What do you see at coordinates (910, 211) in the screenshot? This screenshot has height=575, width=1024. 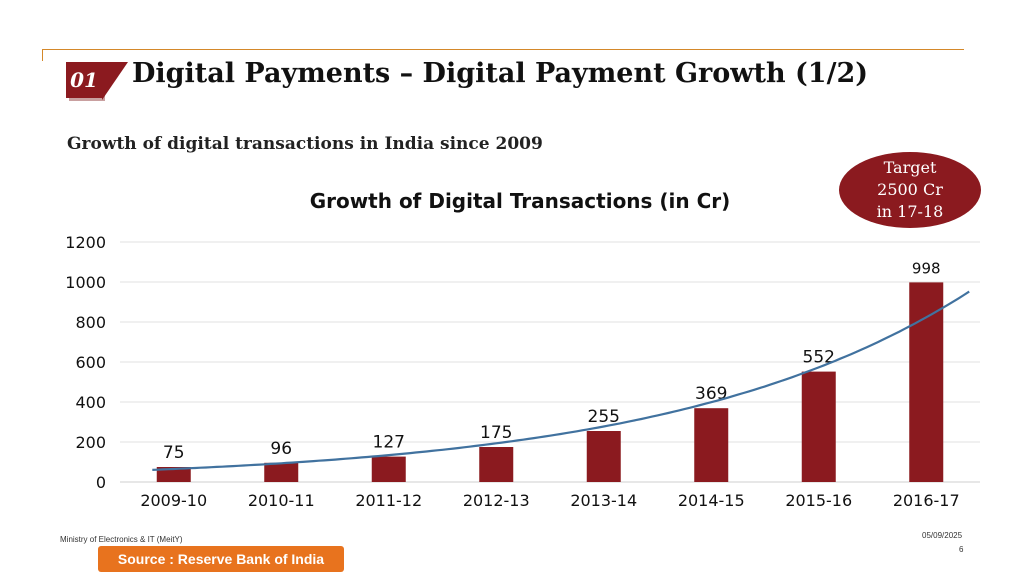 I see `target-callout-line3: in 17-18` at bounding box center [910, 211].